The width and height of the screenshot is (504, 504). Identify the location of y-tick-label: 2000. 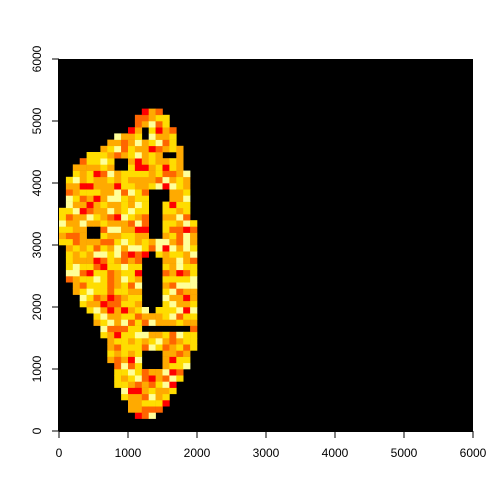
(37, 306).